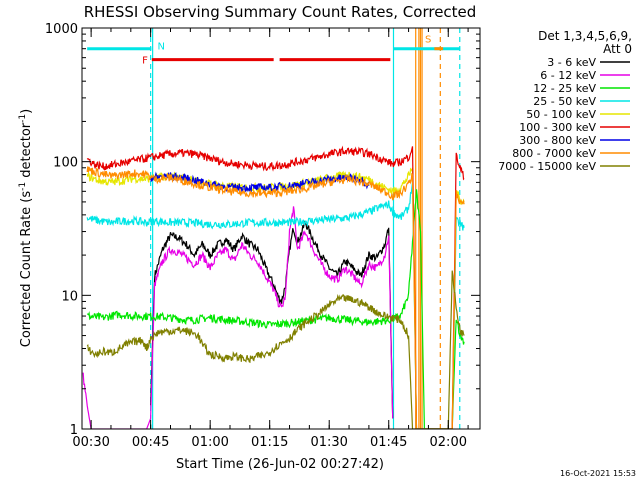  What do you see at coordinates (74, 430) in the screenshot?
I see `y-tick-label: 1` at bounding box center [74, 430].